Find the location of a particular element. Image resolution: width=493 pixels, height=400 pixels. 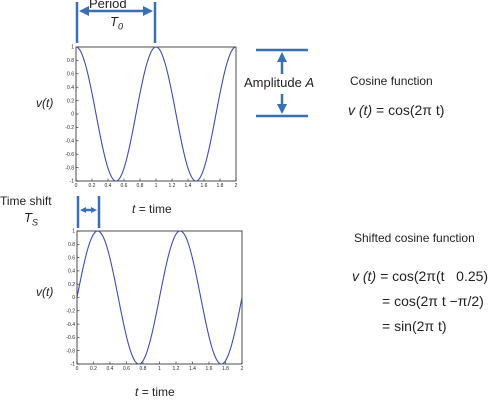

bottom-chart-x-tick-label: 1.6 is located at coordinates (209, 369).